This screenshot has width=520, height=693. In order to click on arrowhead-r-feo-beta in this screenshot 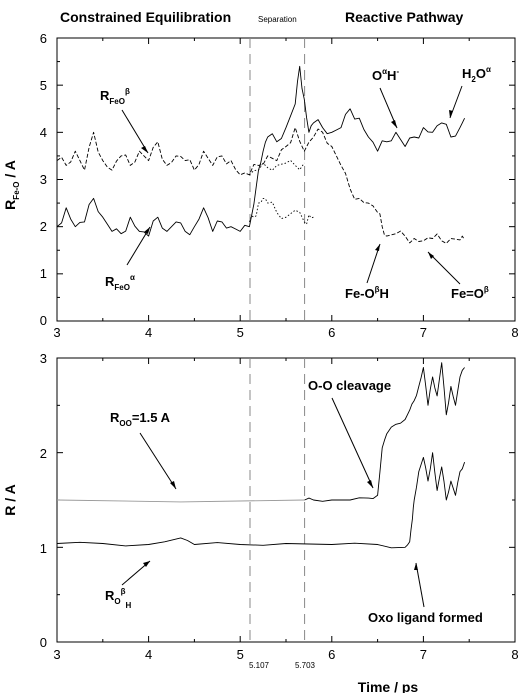, I will do `click(144, 149)`.